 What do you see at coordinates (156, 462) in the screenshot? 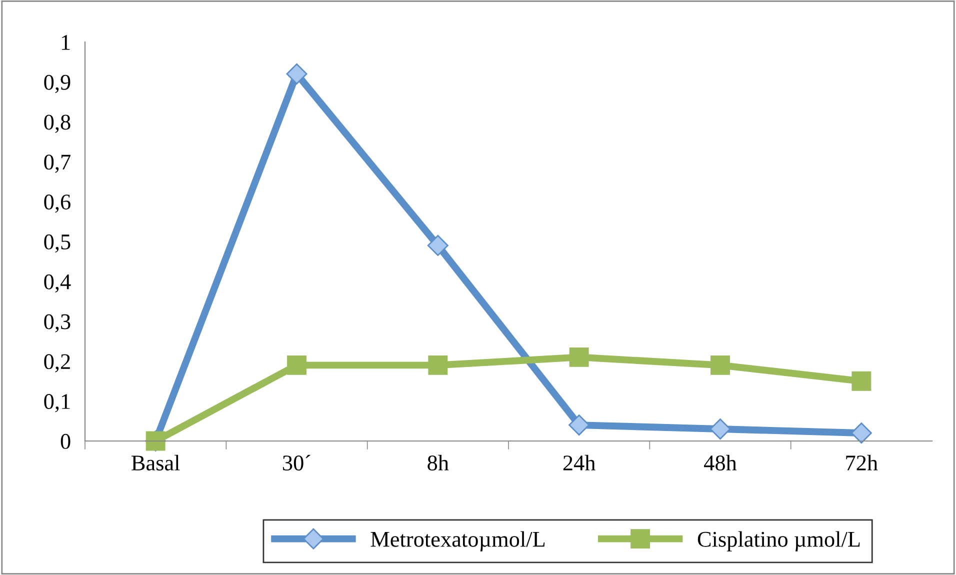
I see `x-tick-label: Basal` at bounding box center [156, 462].